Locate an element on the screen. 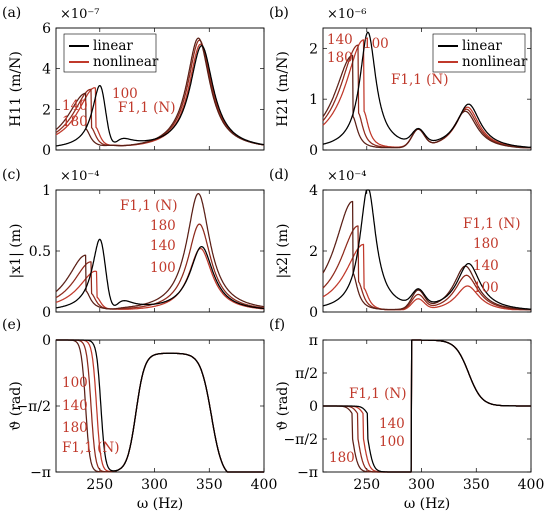  panel-label: (e) is located at coordinates (11, 325).